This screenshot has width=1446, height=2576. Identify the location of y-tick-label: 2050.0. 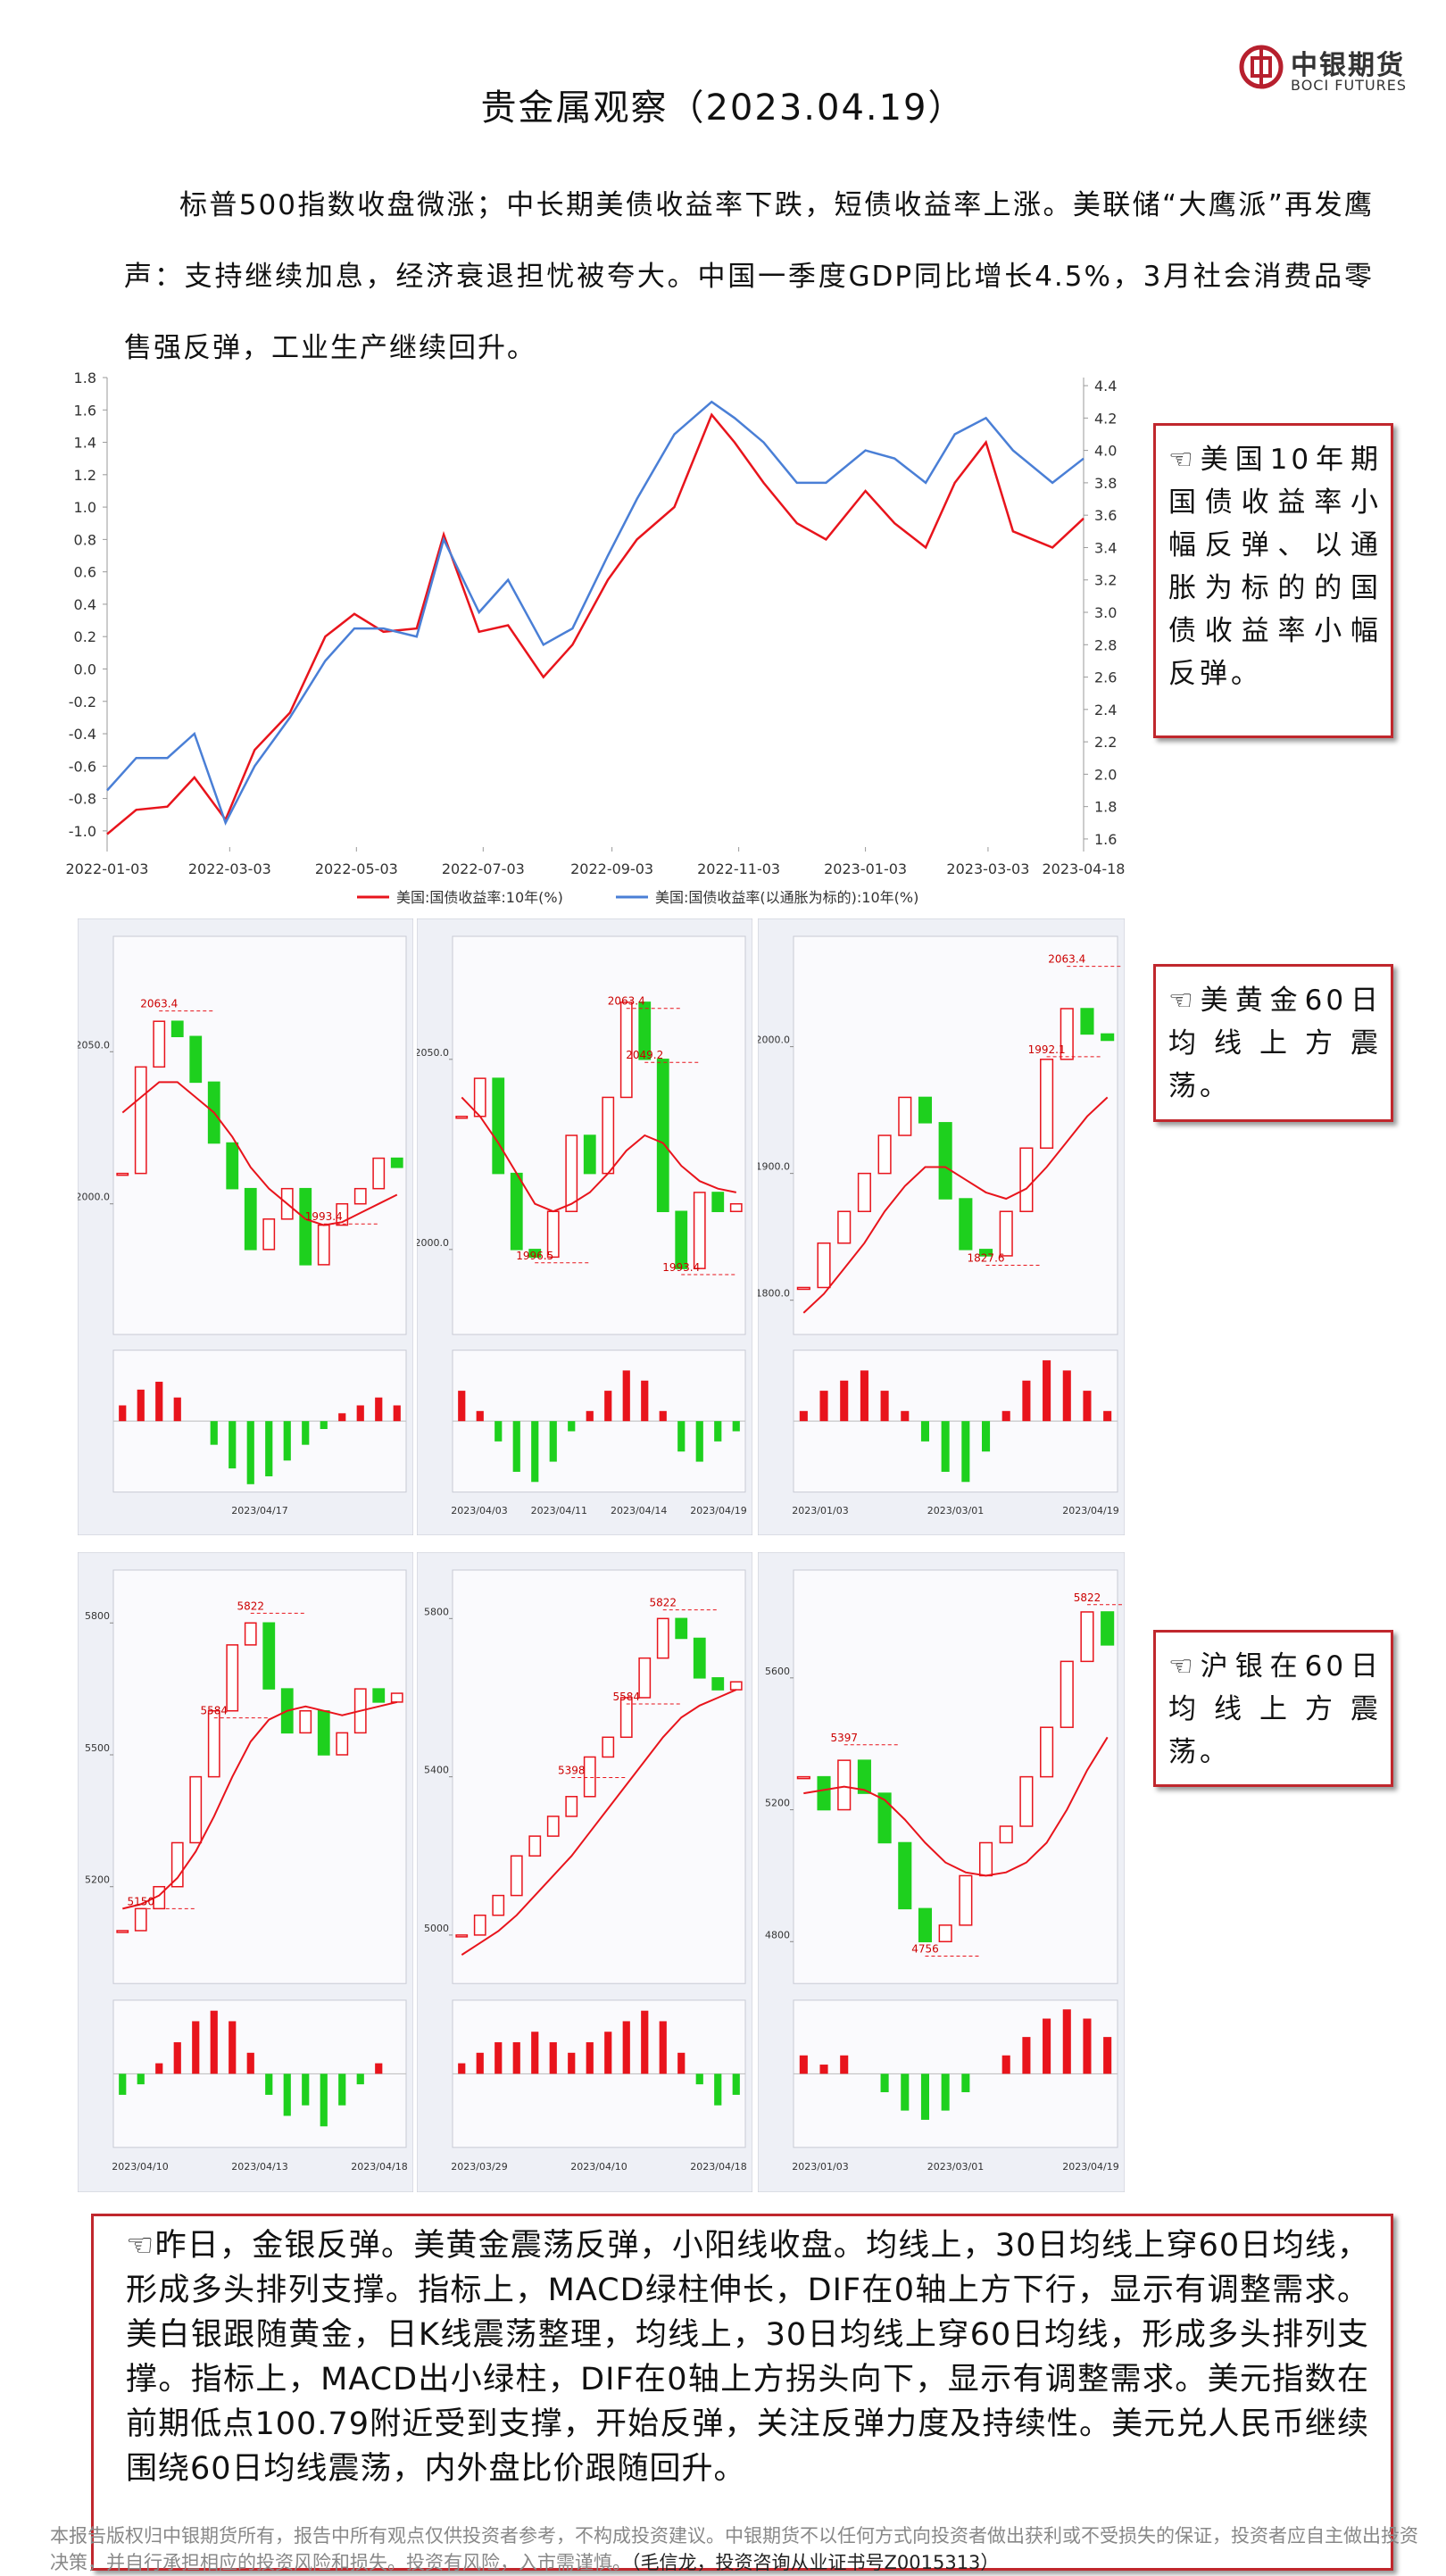
(433, 1053).